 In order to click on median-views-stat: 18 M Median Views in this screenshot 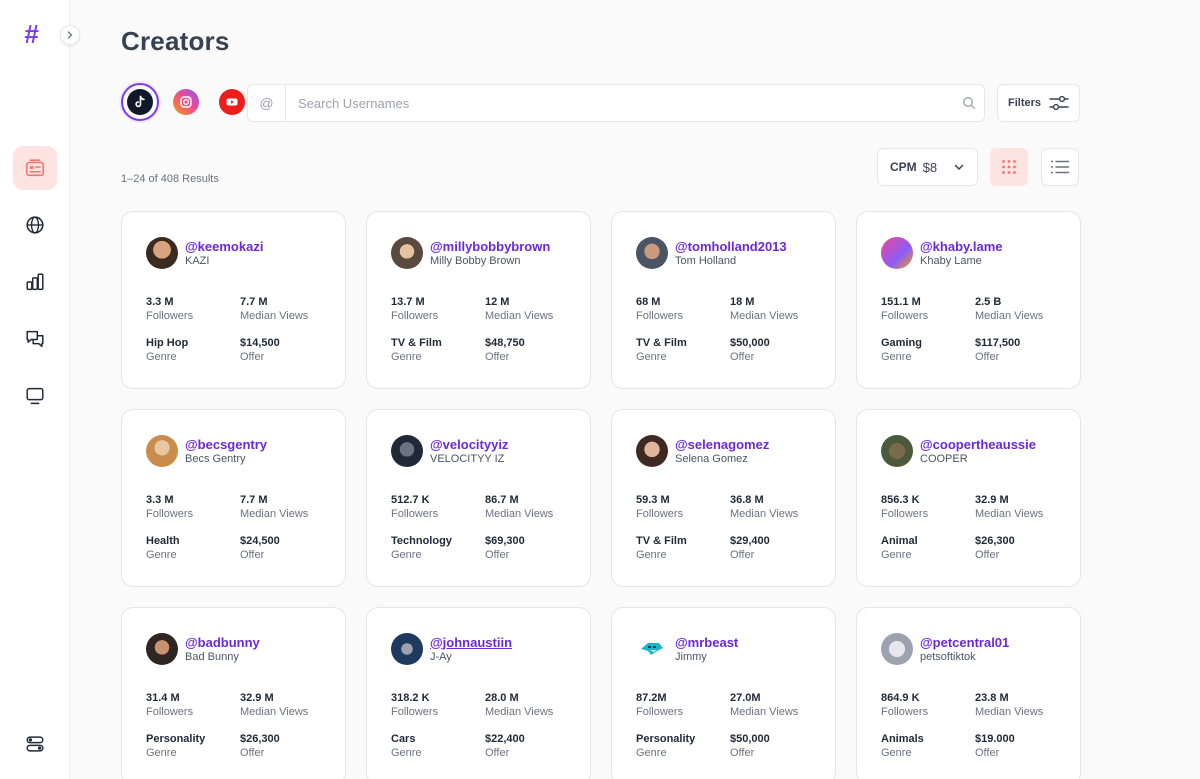, I will do `click(764, 309)`.